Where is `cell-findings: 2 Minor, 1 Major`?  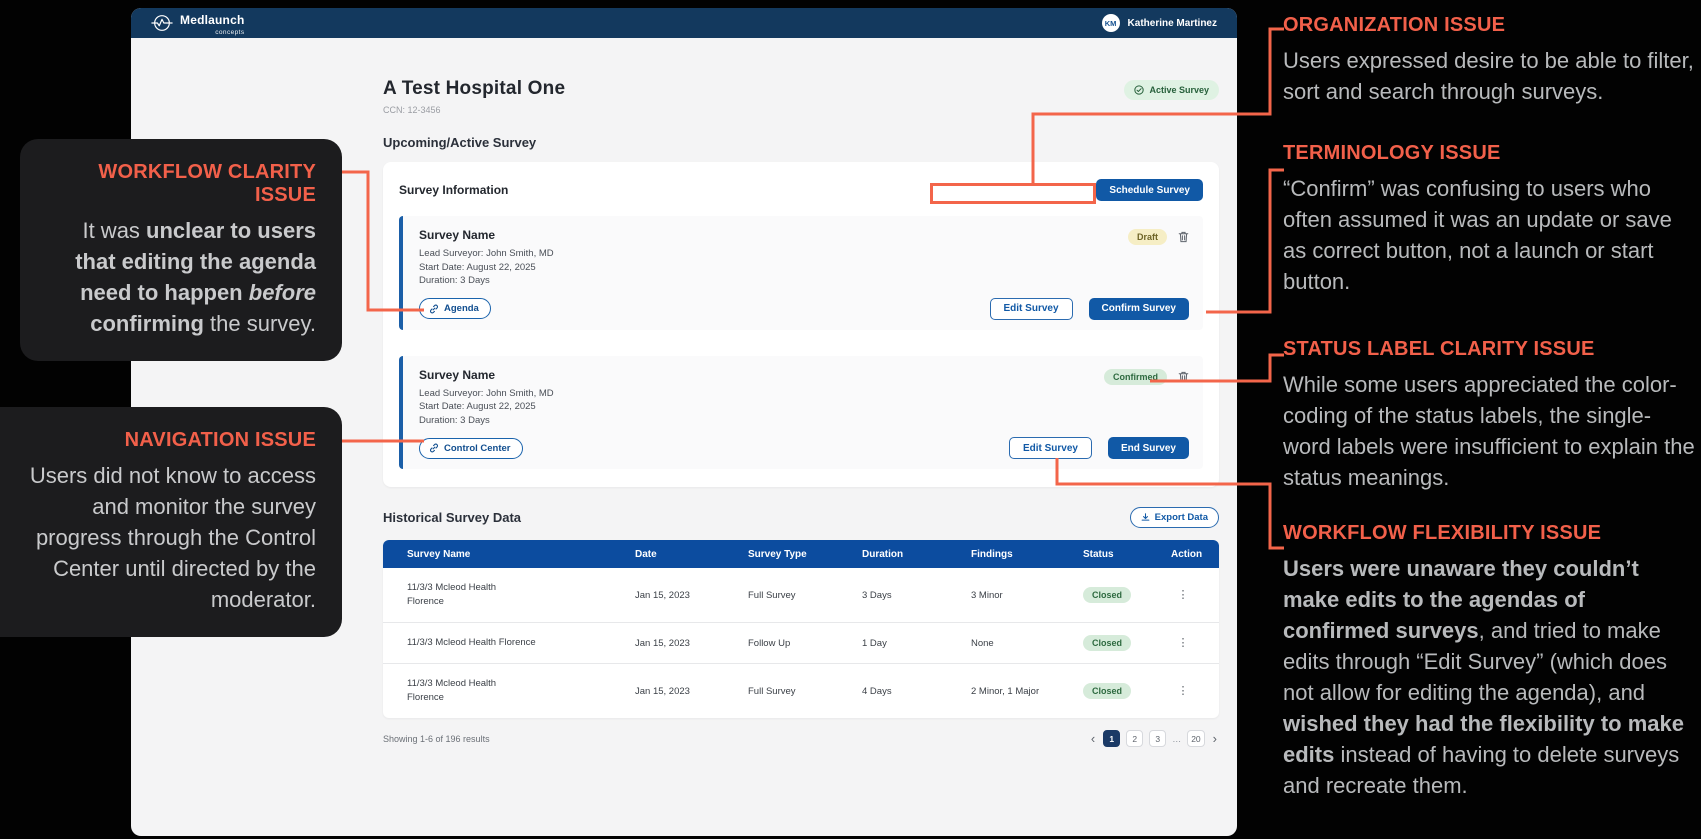
cell-findings: 2 Minor, 1 Major is located at coordinates (1005, 691).